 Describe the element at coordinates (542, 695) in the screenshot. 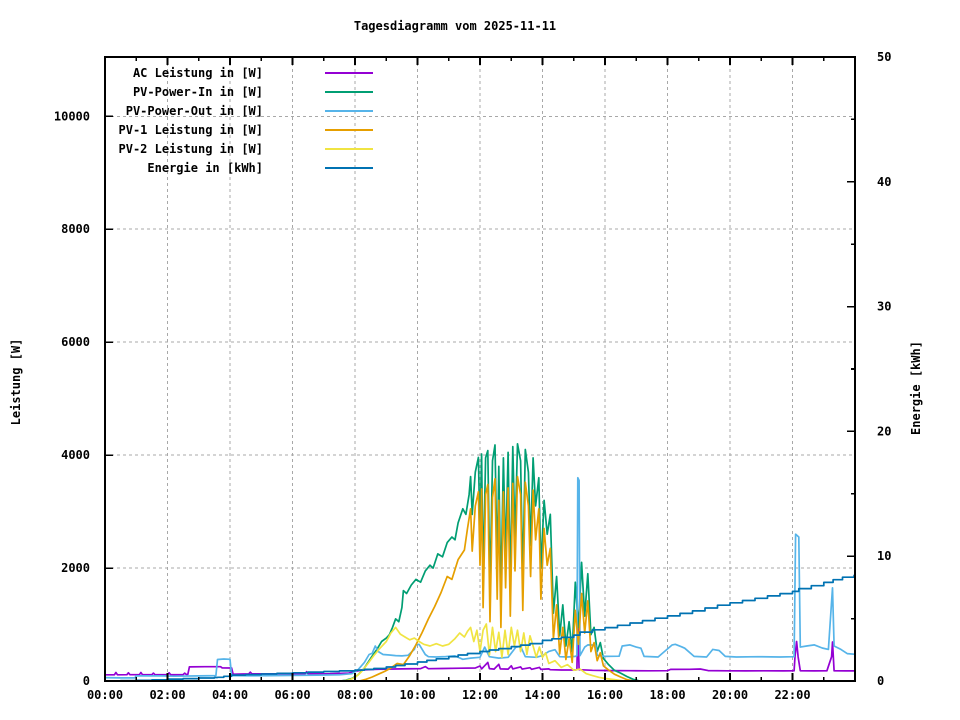

I see `x-tick-label: 14:00` at that location.